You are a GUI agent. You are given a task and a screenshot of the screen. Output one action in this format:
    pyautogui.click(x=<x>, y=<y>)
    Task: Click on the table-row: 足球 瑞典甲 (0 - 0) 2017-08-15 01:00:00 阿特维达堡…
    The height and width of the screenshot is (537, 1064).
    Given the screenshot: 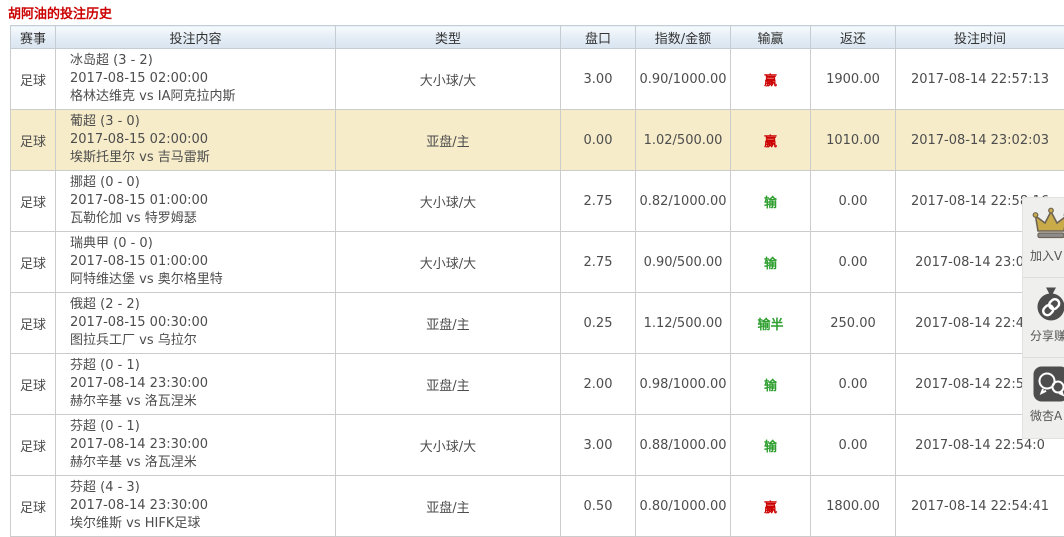 What is the action you would take?
    pyautogui.click(x=537, y=262)
    